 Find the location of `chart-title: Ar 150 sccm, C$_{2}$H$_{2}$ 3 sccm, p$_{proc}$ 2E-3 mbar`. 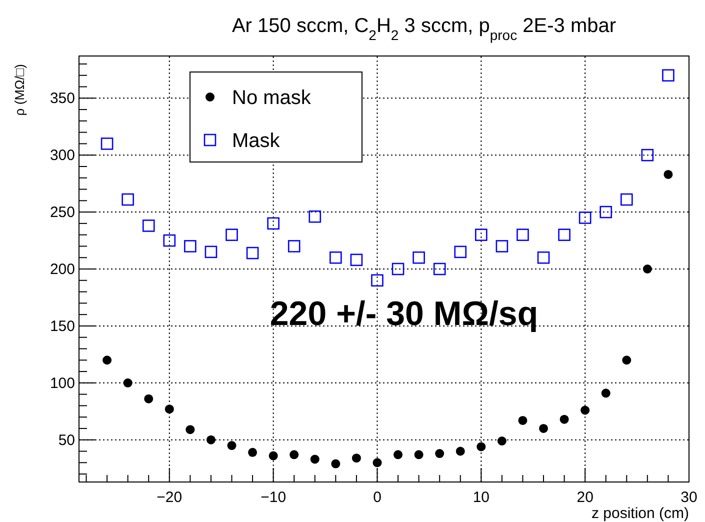

chart-title: Ar 150 sccm, C$_{2}$H$_{2}$ 3 sccm, p$_{proc}$ 2E-3 mbar is located at coordinates (424, 29).